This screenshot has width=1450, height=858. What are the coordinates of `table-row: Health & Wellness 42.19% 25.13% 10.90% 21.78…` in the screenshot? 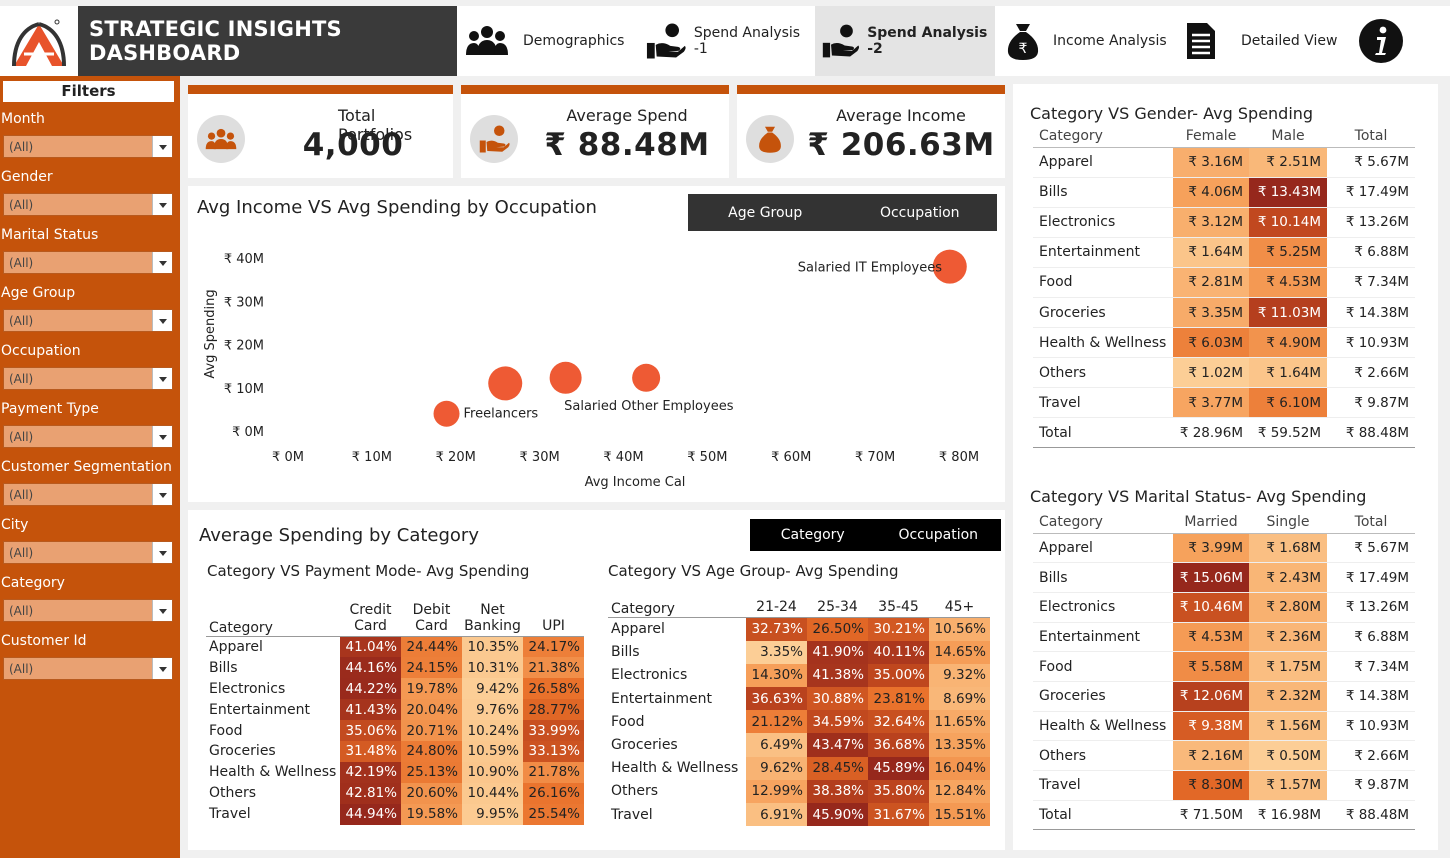 It's located at (395, 772).